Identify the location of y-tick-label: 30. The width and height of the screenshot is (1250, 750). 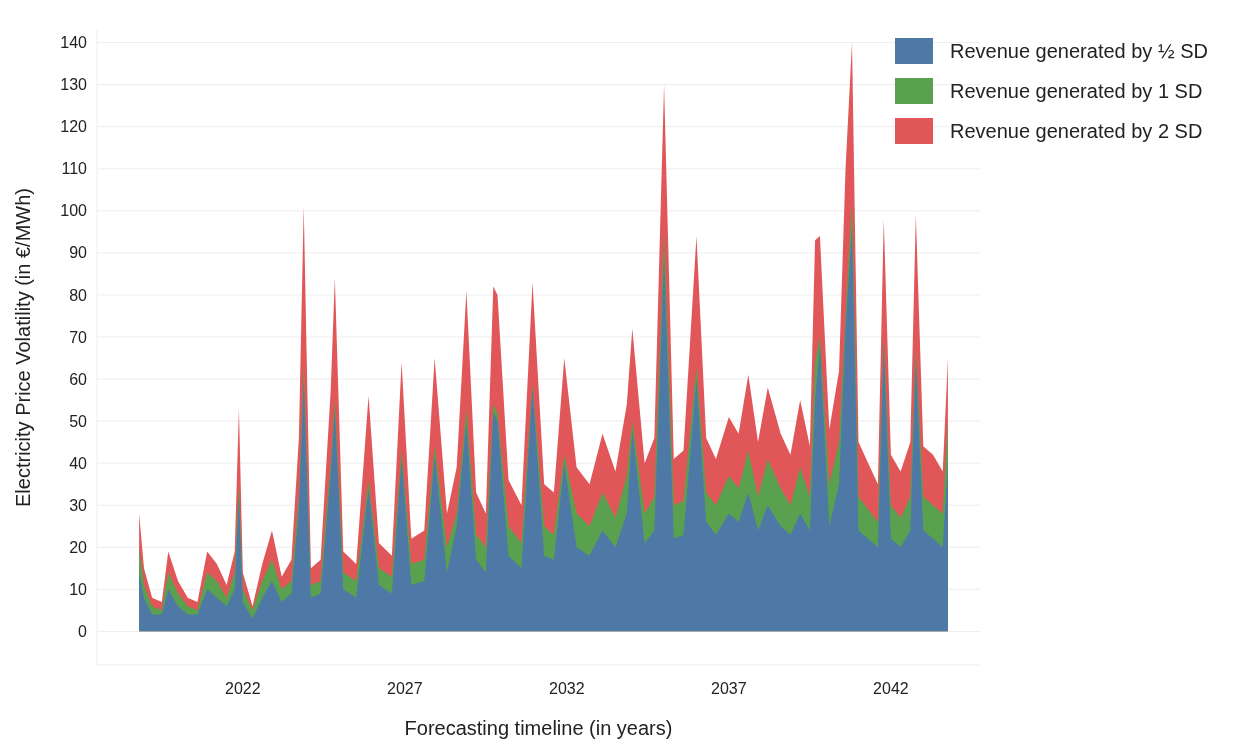
(78, 505).